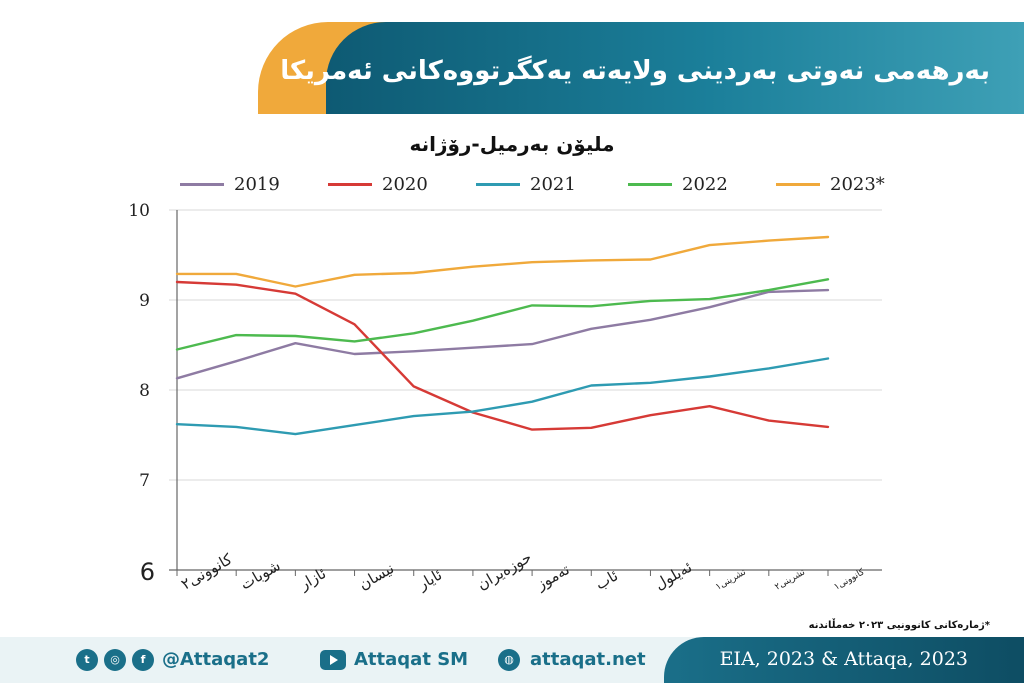 The height and width of the screenshot is (683, 1024). What do you see at coordinates (502, 396) in the screenshot?
I see `series-line-2021` at bounding box center [502, 396].